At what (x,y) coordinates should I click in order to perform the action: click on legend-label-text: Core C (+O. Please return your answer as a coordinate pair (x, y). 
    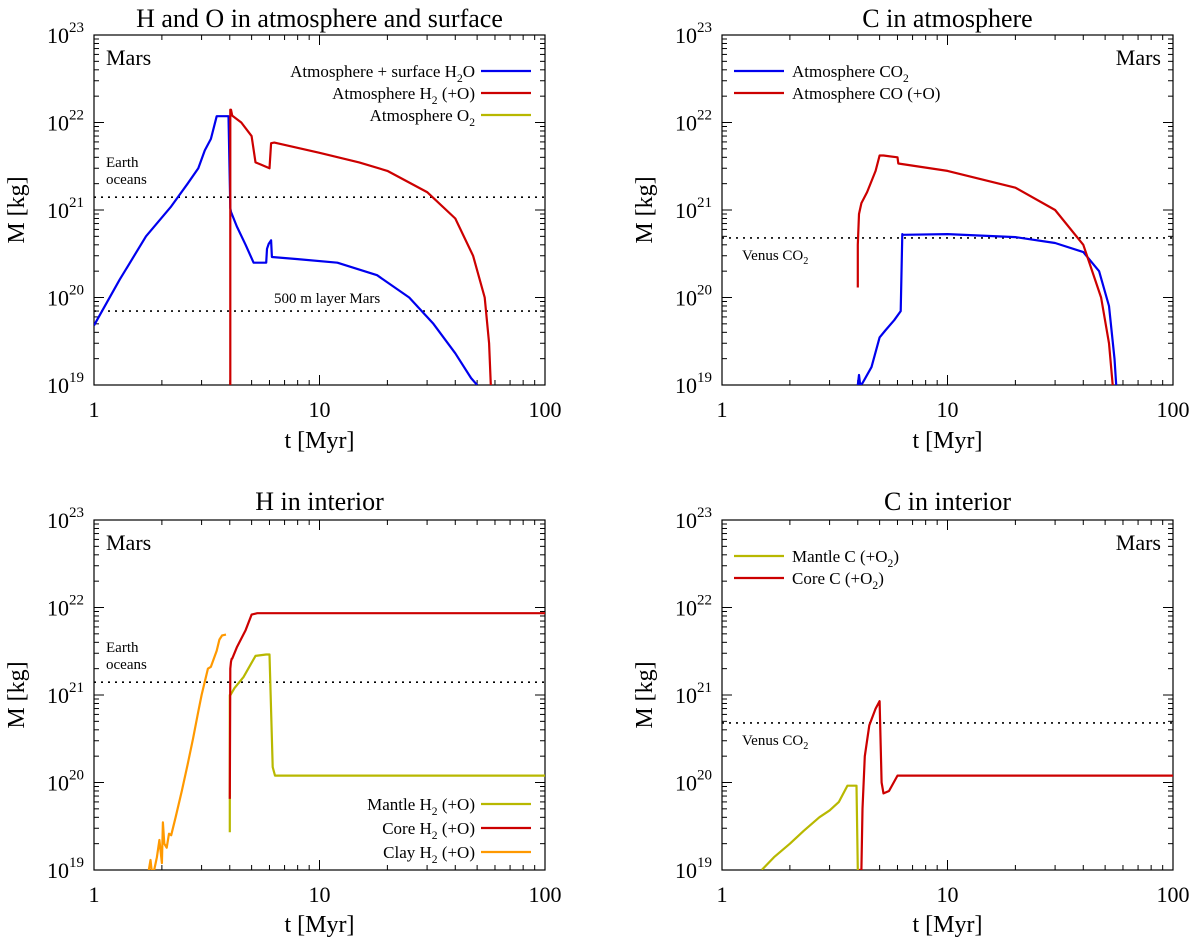
    Looking at the image, I should click on (832, 578).